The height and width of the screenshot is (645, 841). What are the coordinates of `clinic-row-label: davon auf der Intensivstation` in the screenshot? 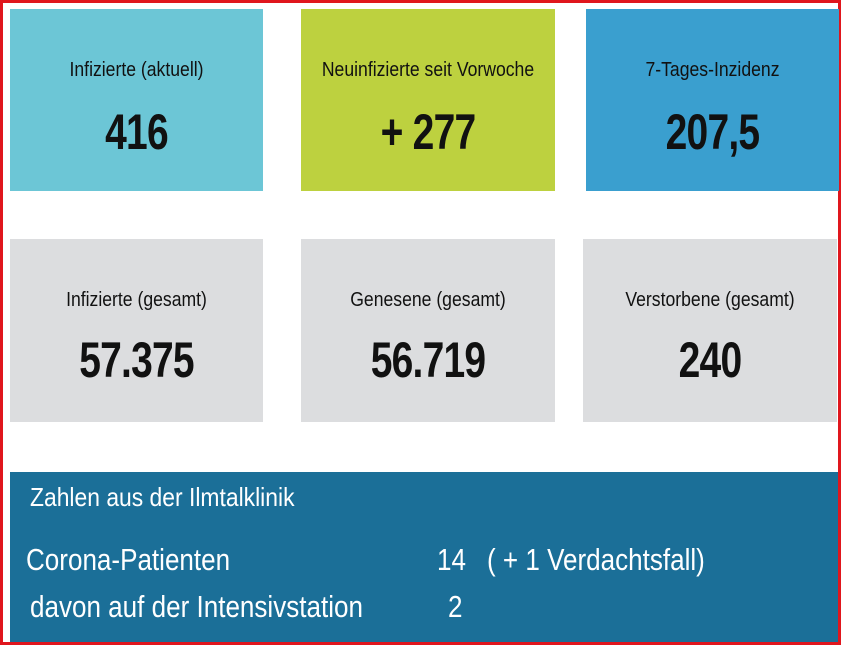 It's located at (196, 606).